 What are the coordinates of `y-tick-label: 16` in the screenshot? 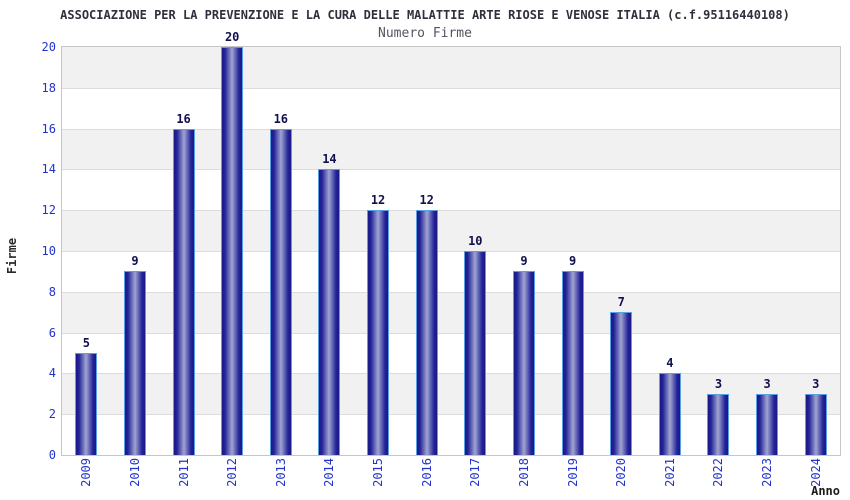 It's located at (48, 128).